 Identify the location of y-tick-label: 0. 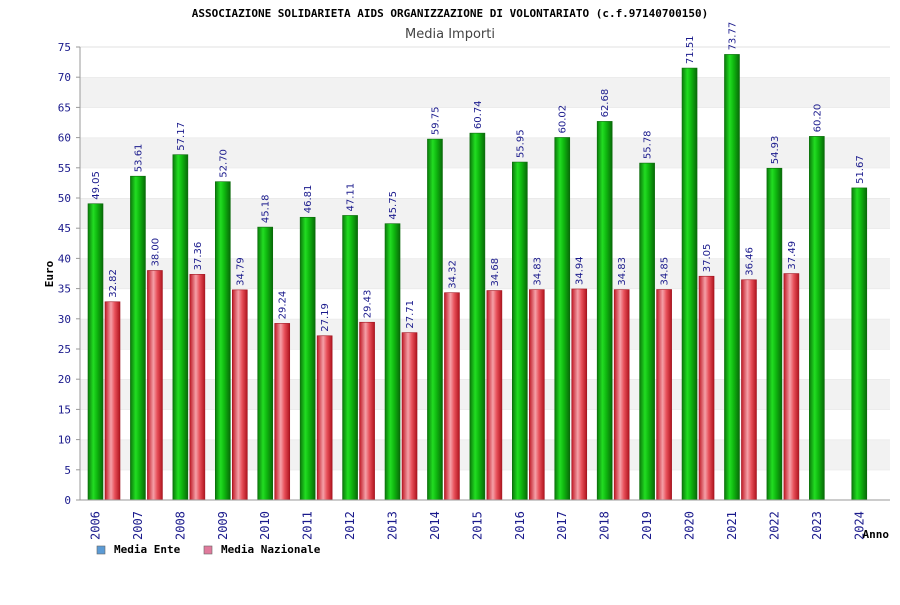
(67, 500).